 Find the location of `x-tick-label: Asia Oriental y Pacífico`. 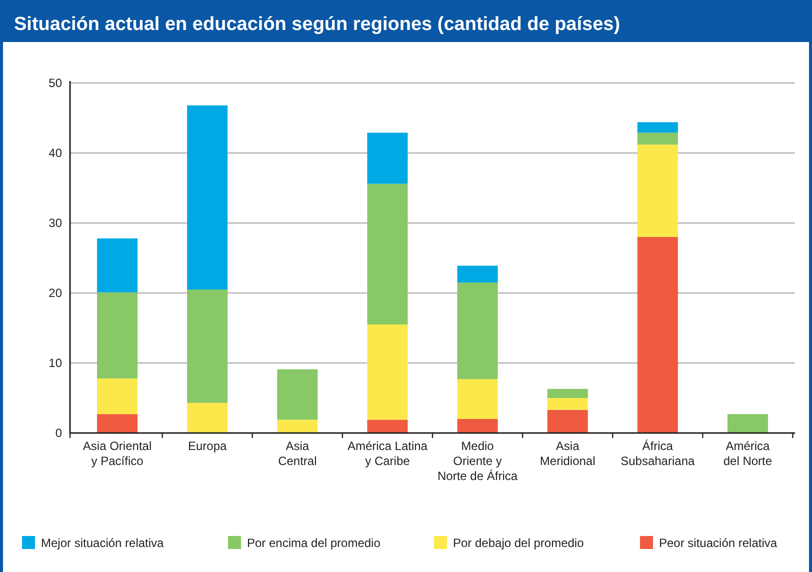

x-tick-label: Asia Oriental y Pacífico is located at coordinates (117, 453).